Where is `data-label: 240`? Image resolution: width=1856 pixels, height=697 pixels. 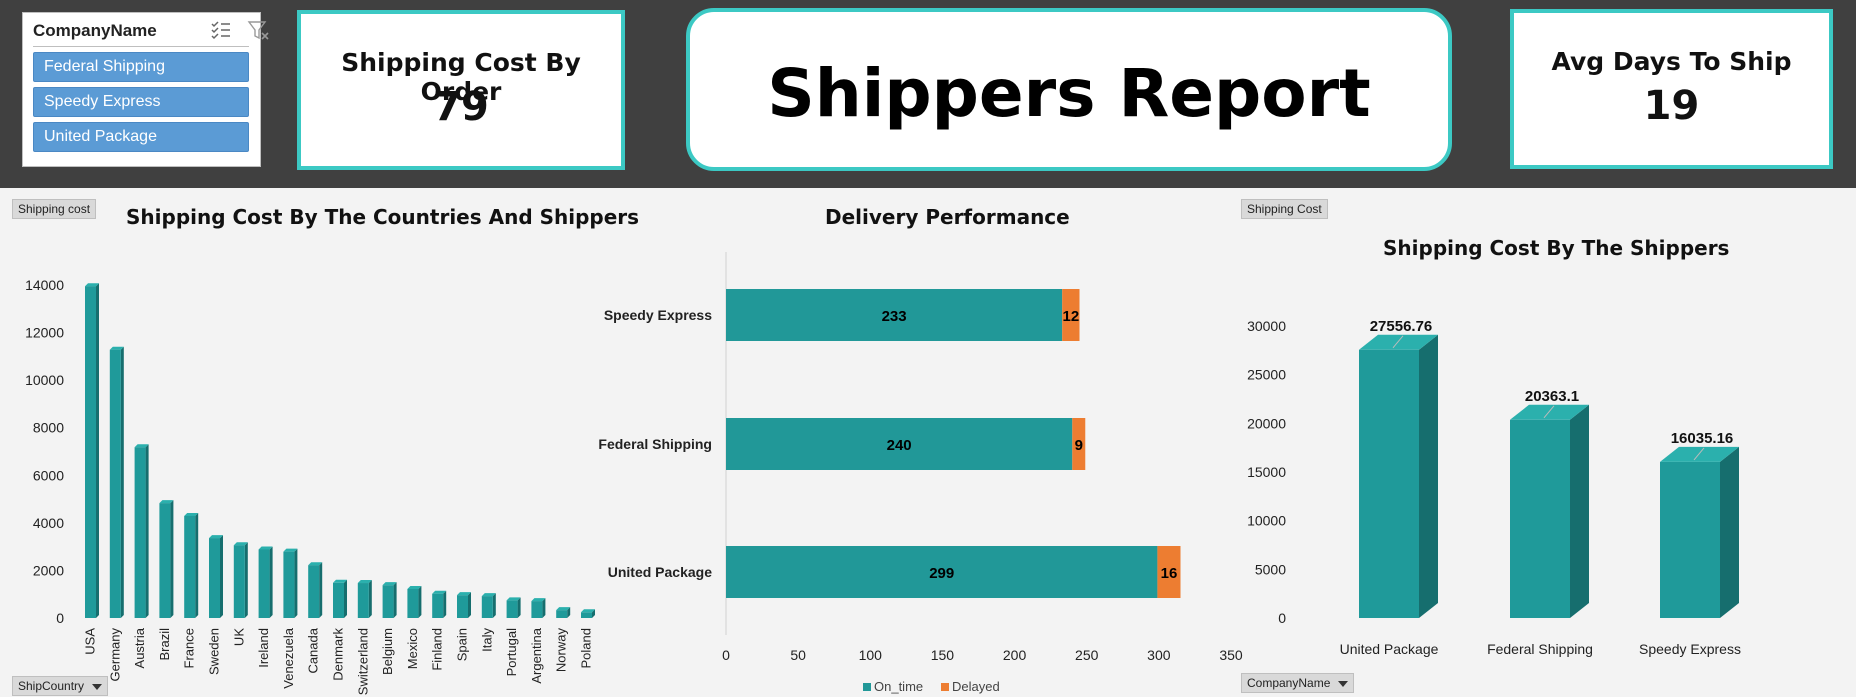 data-label: 240 is located at coordinates (899, 445).